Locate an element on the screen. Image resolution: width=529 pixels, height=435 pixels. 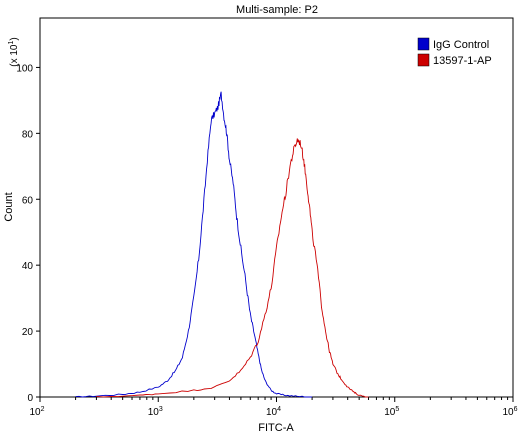
y-tick-label: 100 is located at coordinates (24, 68).